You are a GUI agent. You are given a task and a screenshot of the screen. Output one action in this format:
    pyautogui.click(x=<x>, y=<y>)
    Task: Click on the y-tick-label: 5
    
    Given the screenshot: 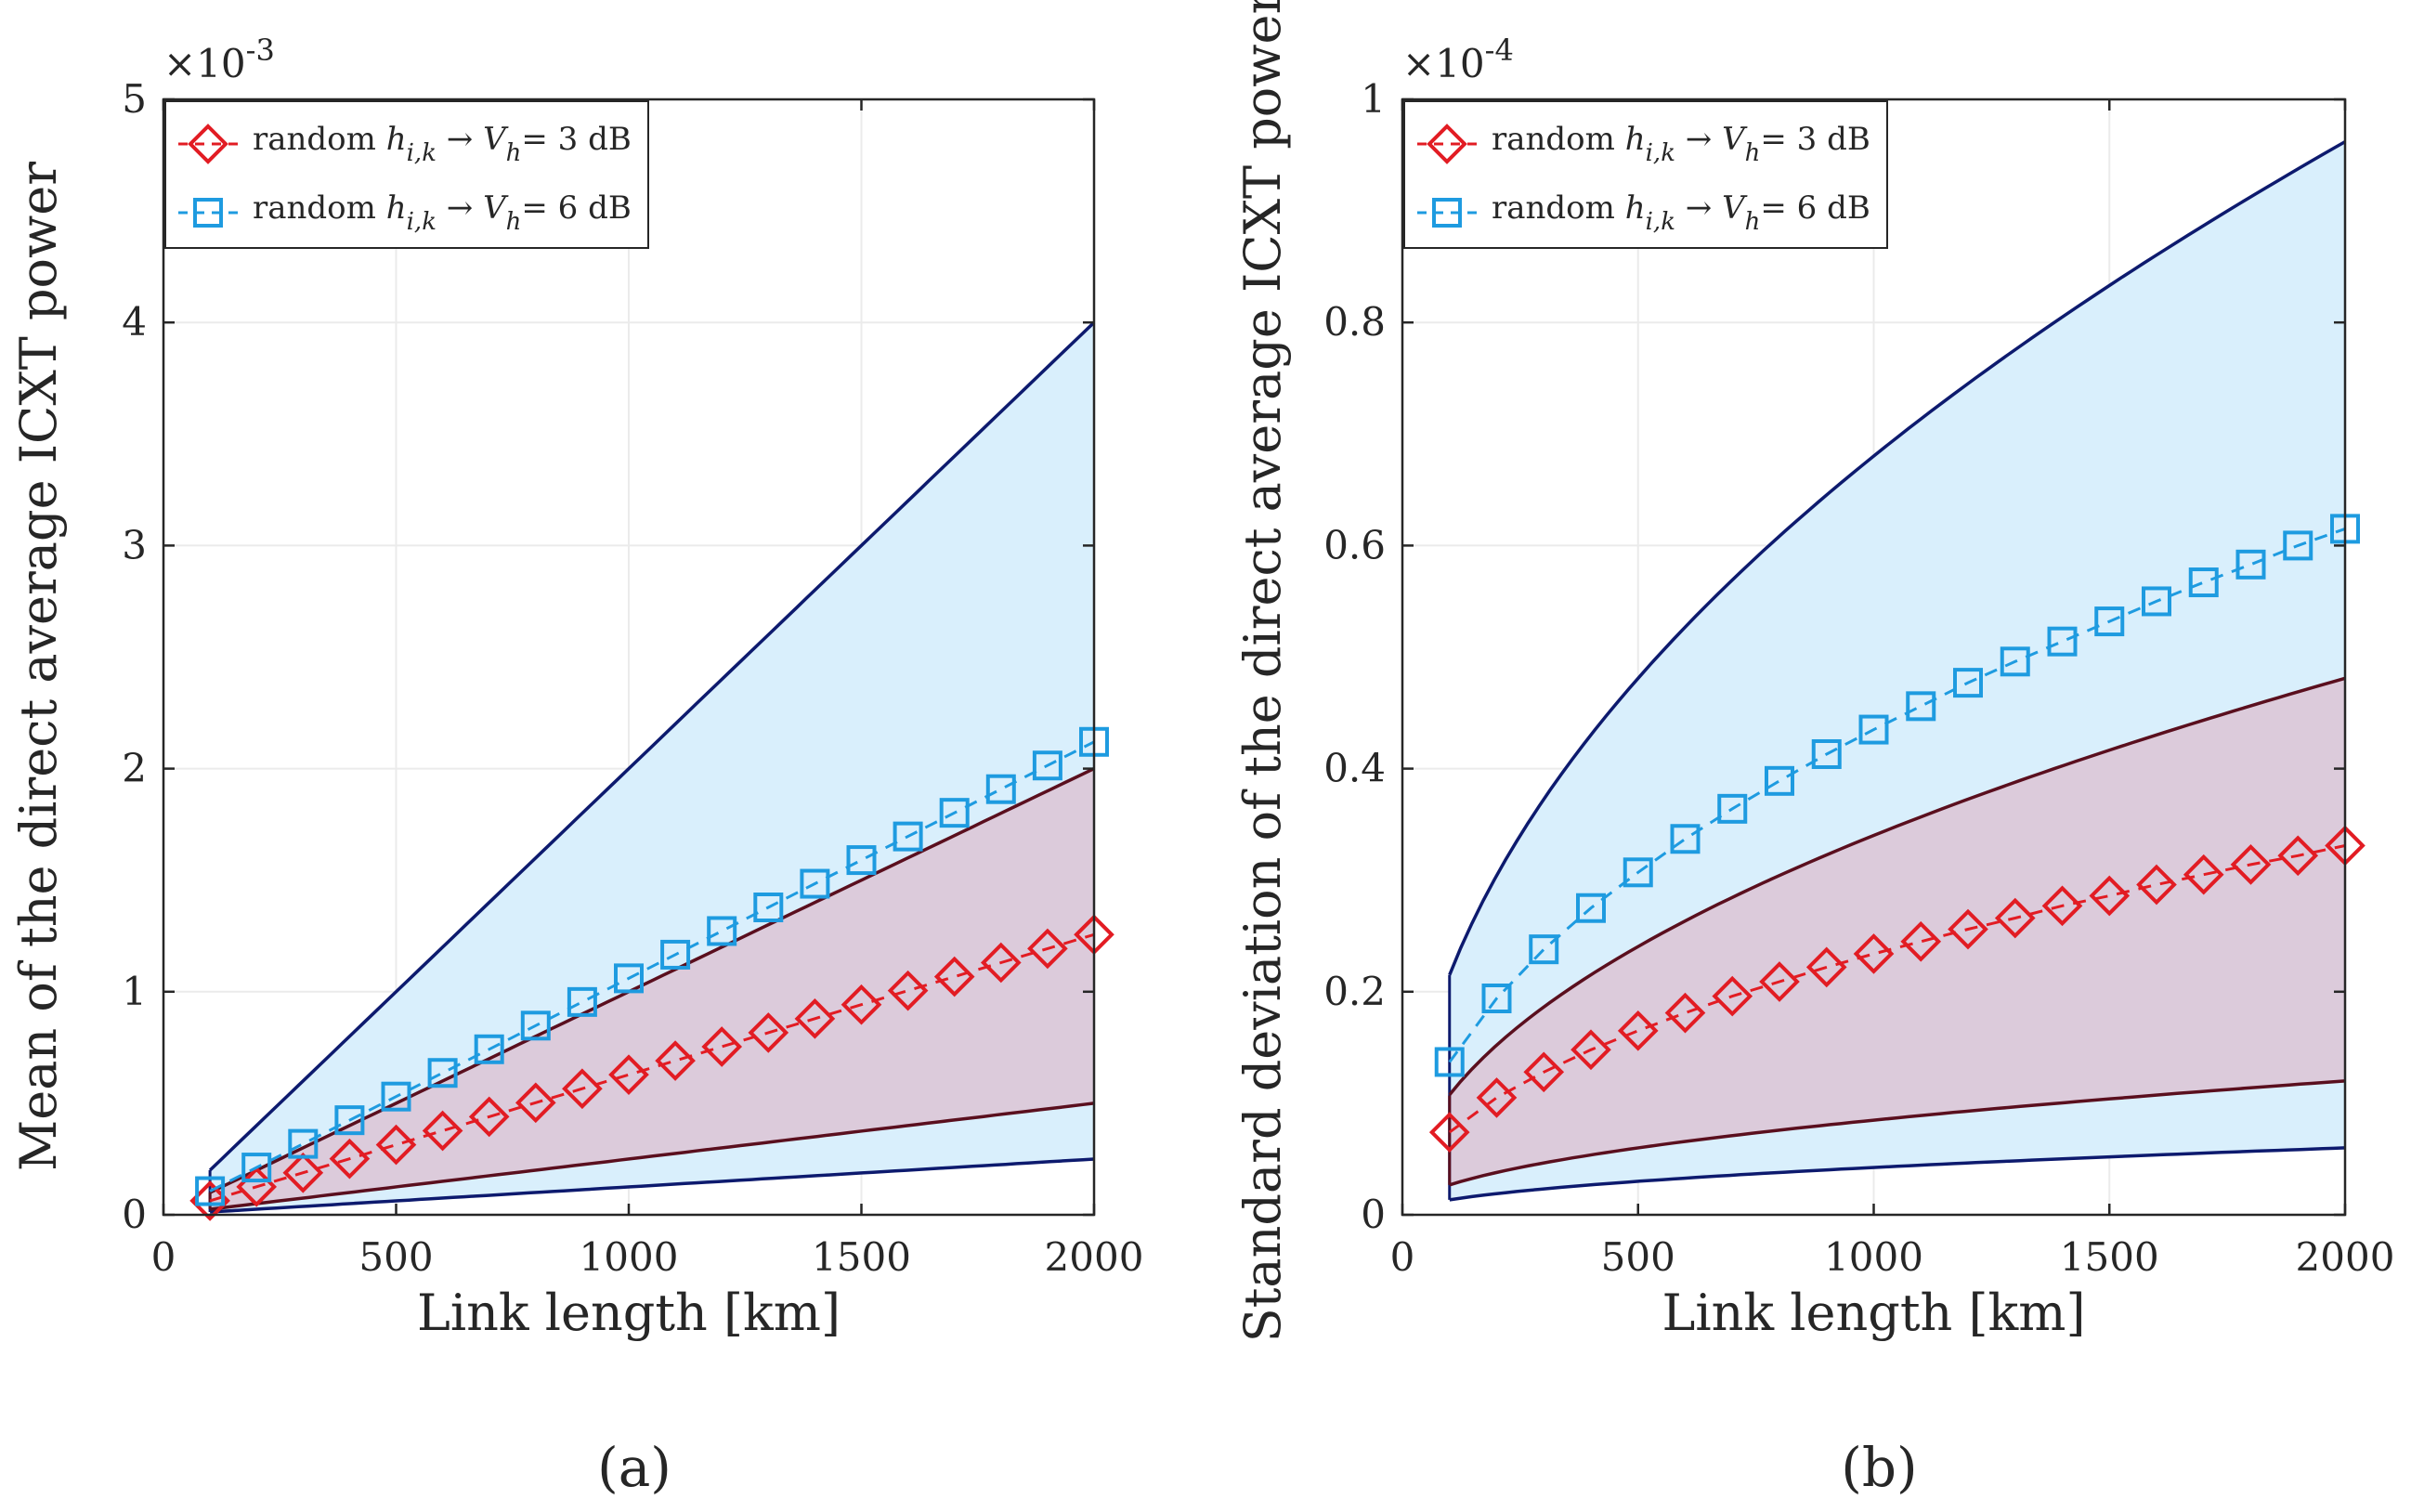 What is the action you would take?
    pyautogui.click(x=134, y=99)
    